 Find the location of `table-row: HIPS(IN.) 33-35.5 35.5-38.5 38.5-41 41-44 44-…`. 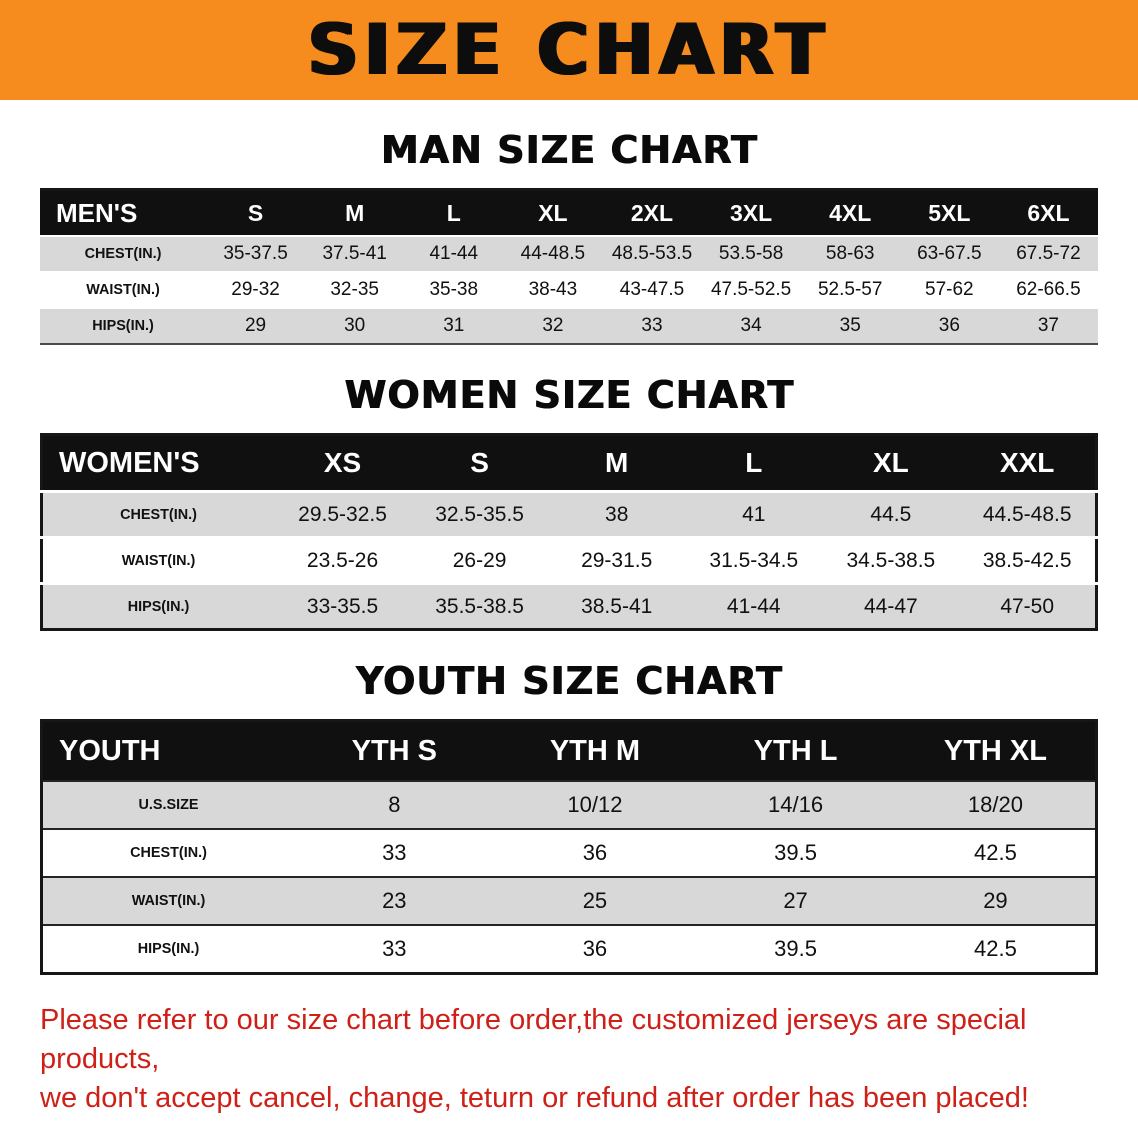

table-row: HIPS(IN.) 33-35.5 35.5-38.5 38.5-41 41-44 44-… is located at coordinates (569, 606).